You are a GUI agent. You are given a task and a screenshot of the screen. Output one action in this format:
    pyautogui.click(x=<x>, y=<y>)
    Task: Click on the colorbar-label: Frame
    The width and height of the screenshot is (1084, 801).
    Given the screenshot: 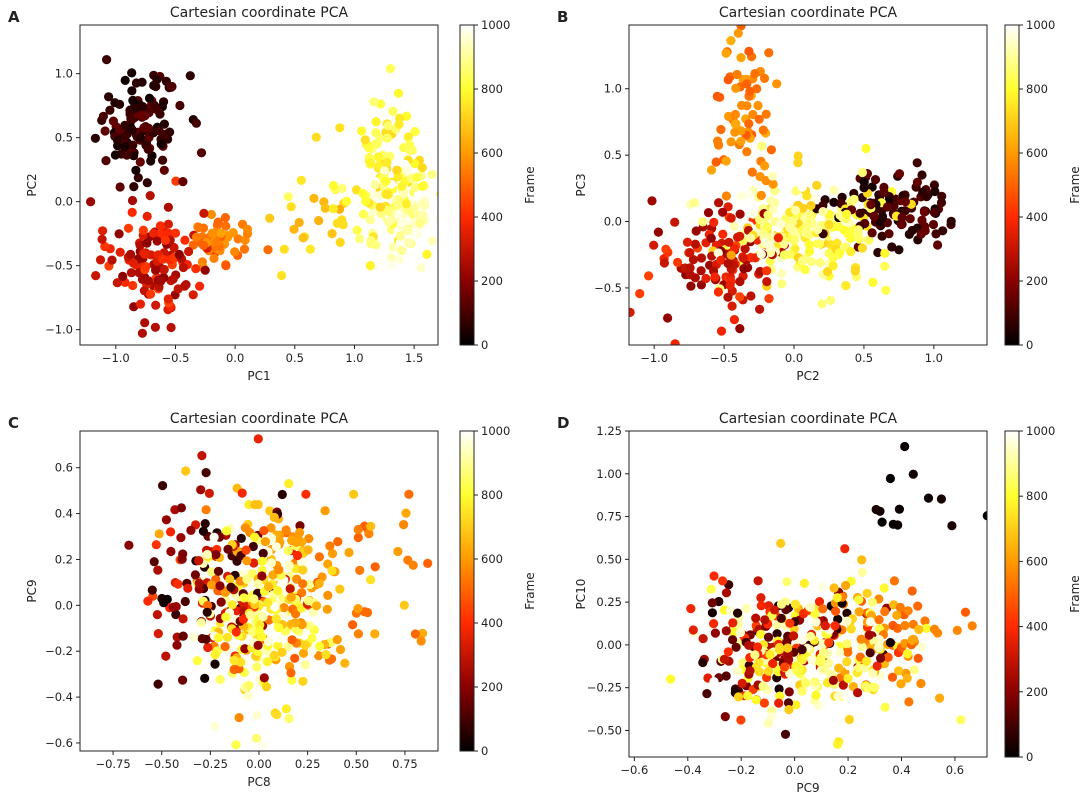 What is the action you would take?
    pyautogui.click(x=1075, y=184)
    